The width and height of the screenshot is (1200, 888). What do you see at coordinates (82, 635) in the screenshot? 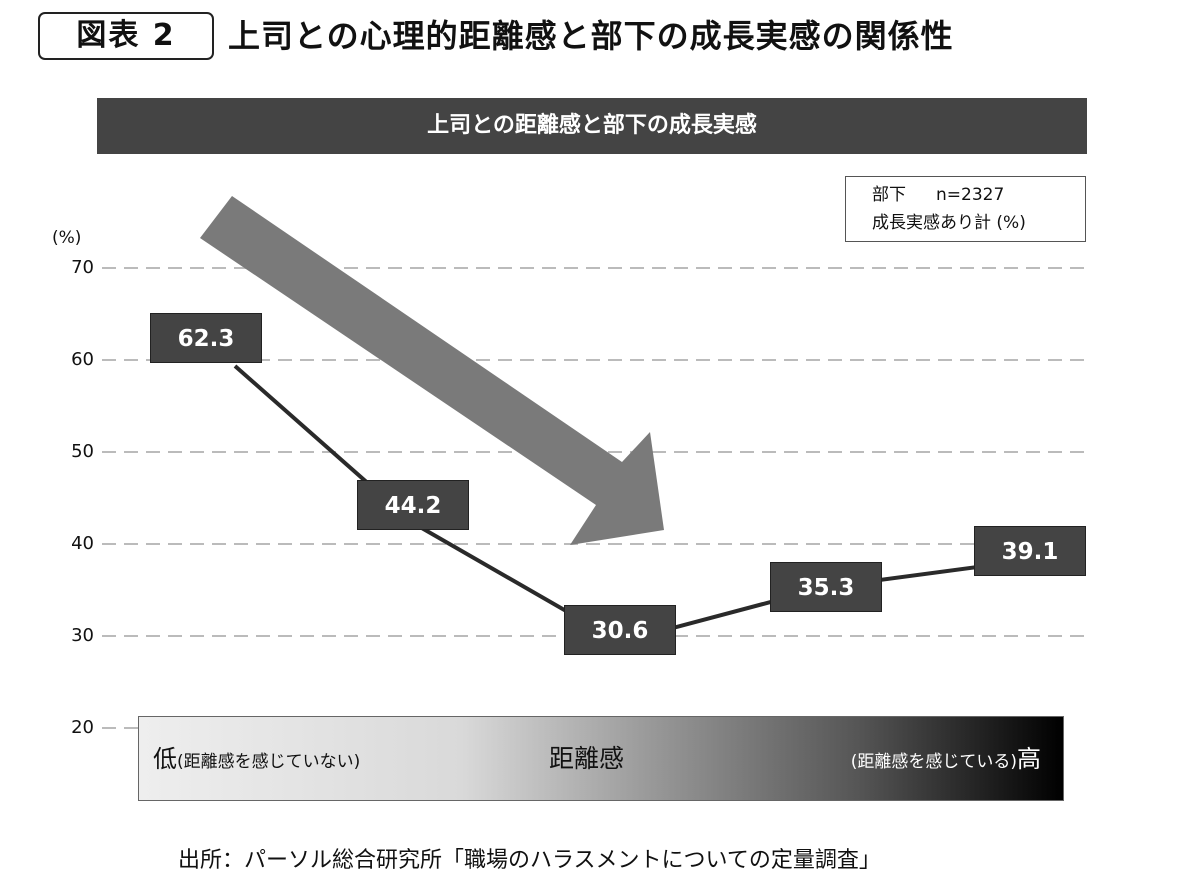
I see `y-tick-30: 30` at bounding box center [82, 635].